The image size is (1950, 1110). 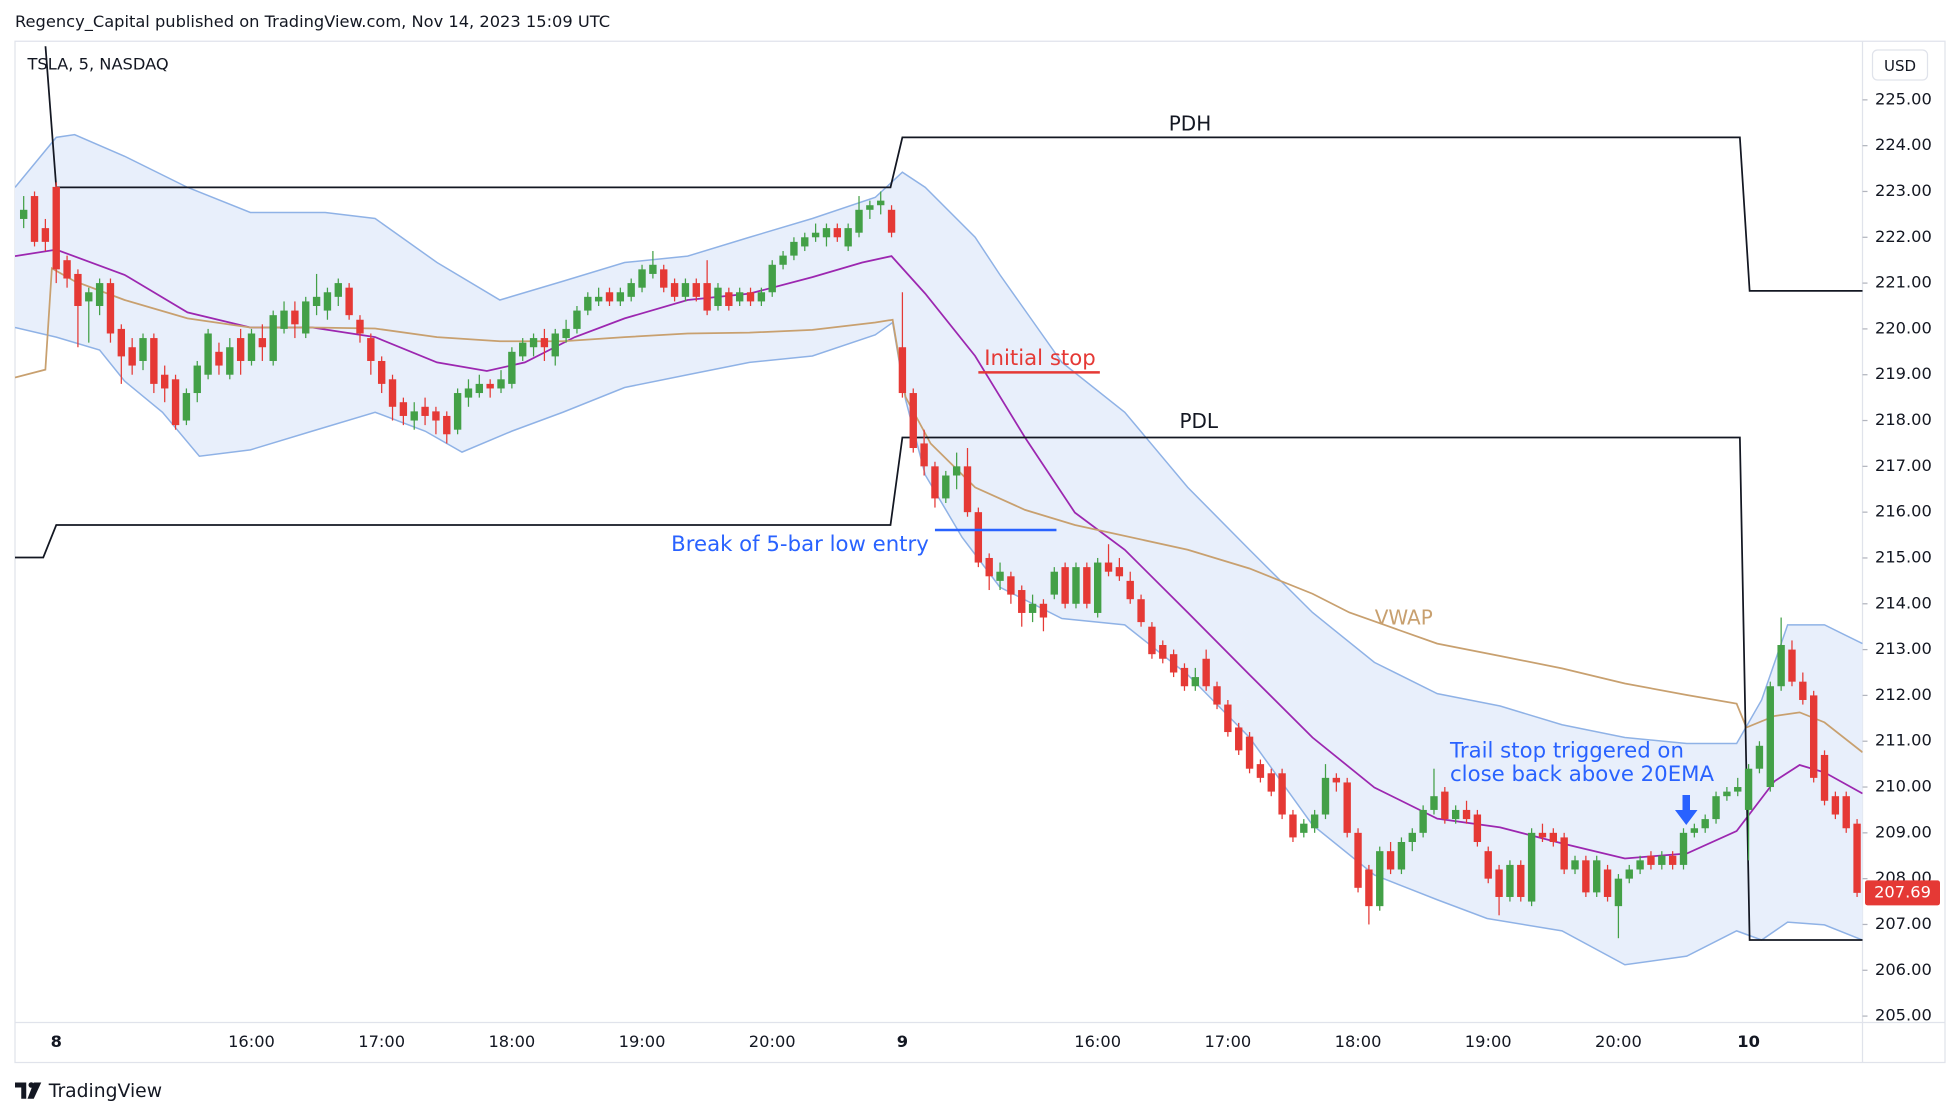 What do you see at coordinates (1903, 786) in the screenshot?
I see `y-tick-label: 210.00` at bounding box center [1903, 786].